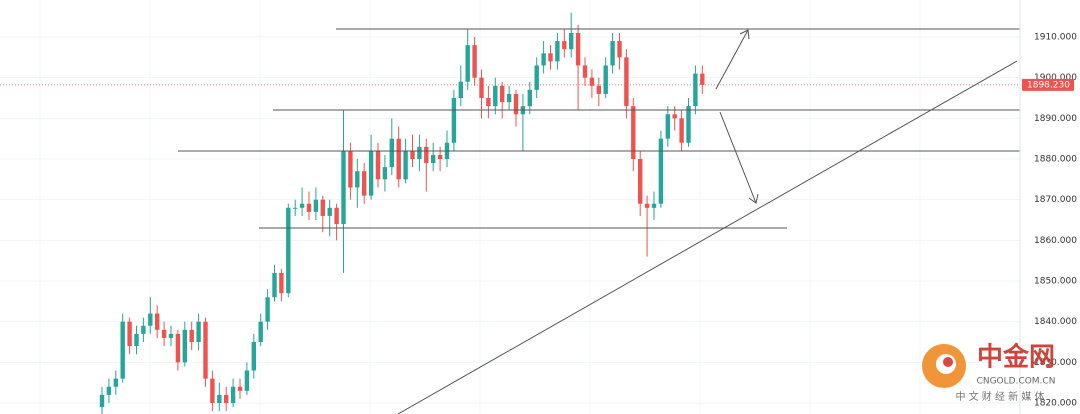  Describe the element at coordinates (999, 396) in the screenshot. I see `watermark-tagline: 中 文 财 经 新 媒 体` at that location.